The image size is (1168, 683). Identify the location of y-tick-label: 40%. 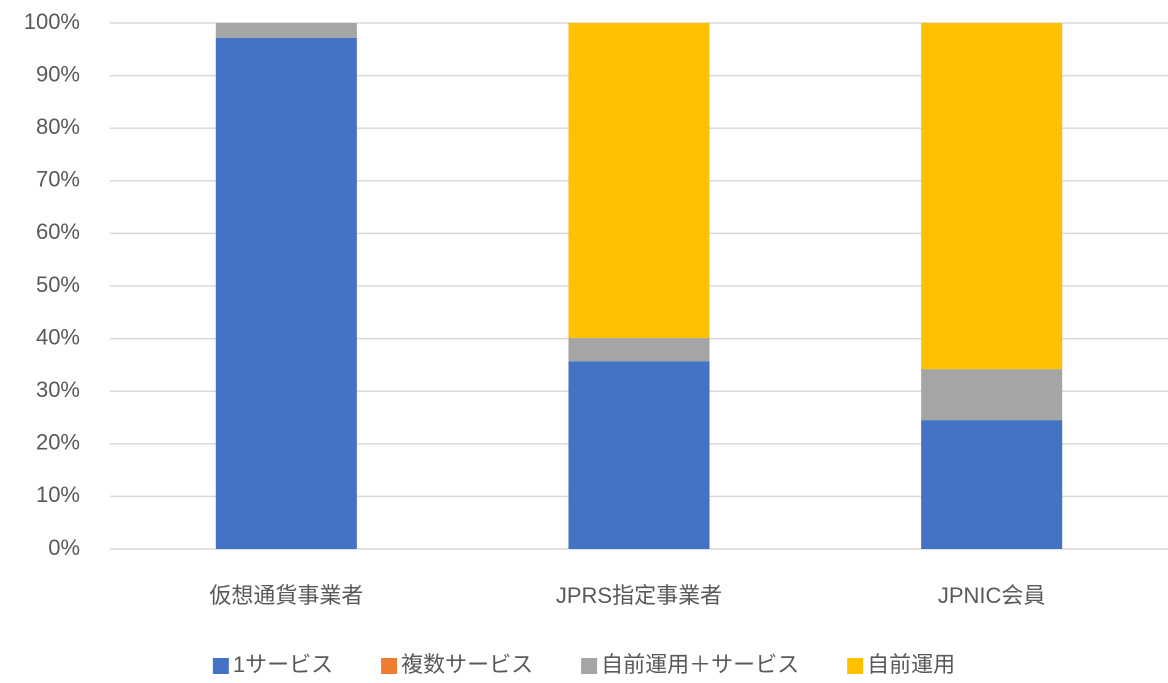
(58, 336).